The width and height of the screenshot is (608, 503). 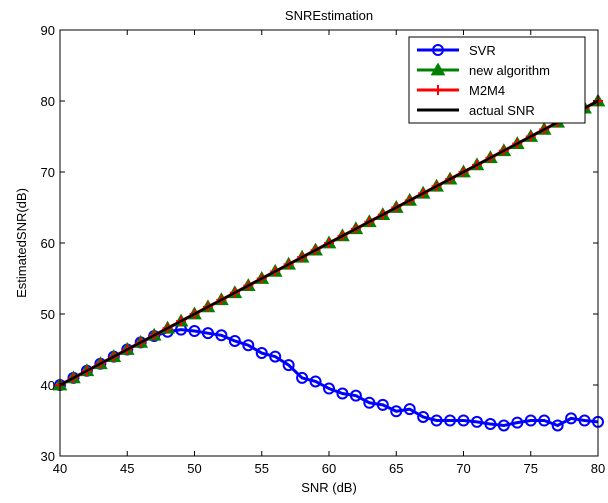 I want to click on legend-label: new algorithm, so click(x=509, y=70).